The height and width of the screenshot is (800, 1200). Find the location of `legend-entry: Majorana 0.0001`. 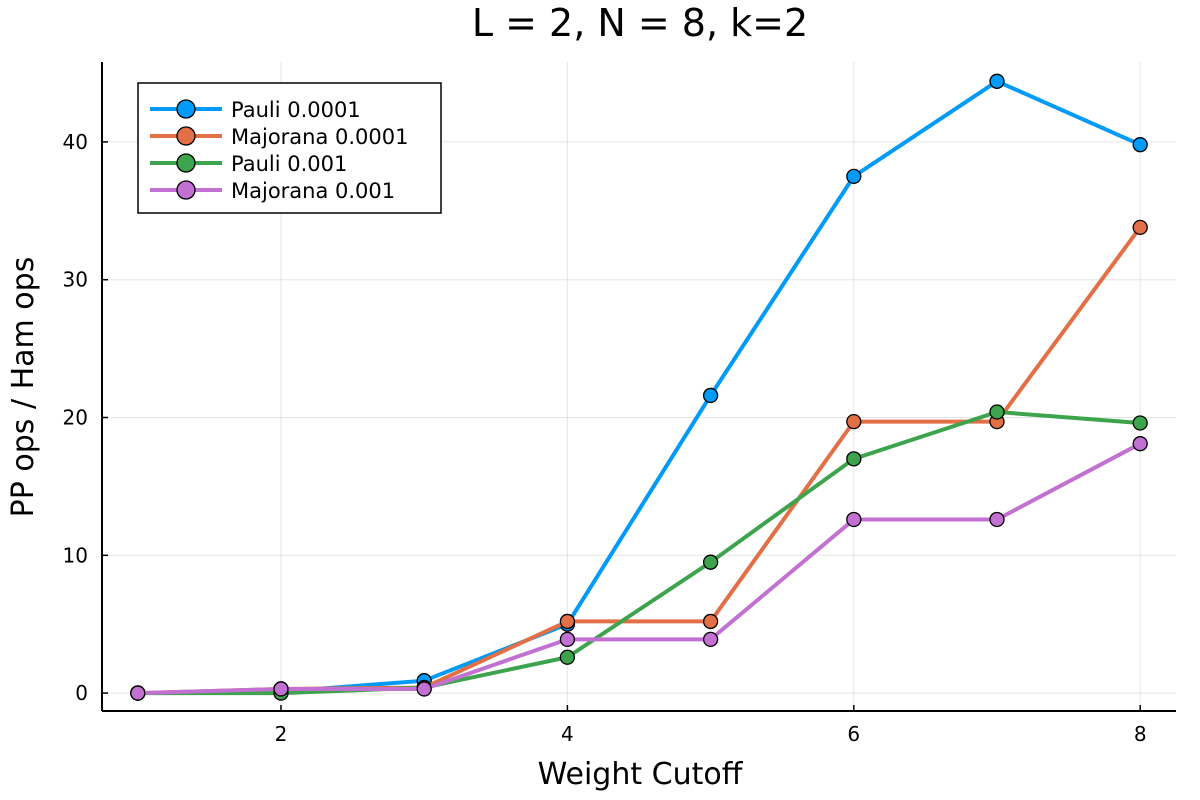

legend-entry: Majorana 0.0001 is located at coordinates (279, 137).